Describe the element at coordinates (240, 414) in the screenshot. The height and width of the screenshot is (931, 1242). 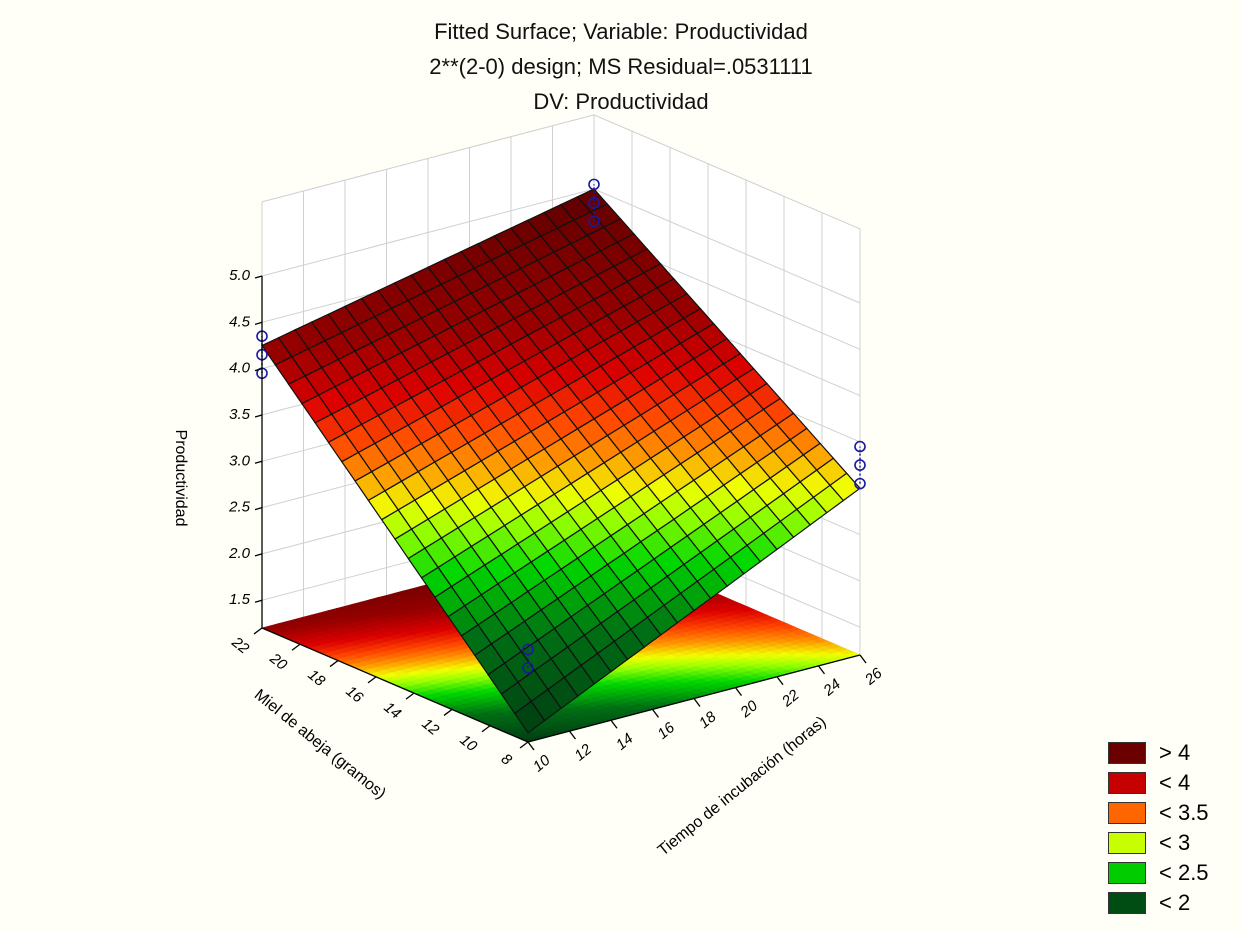
I see `z-tick-label: 3.5` at that location.